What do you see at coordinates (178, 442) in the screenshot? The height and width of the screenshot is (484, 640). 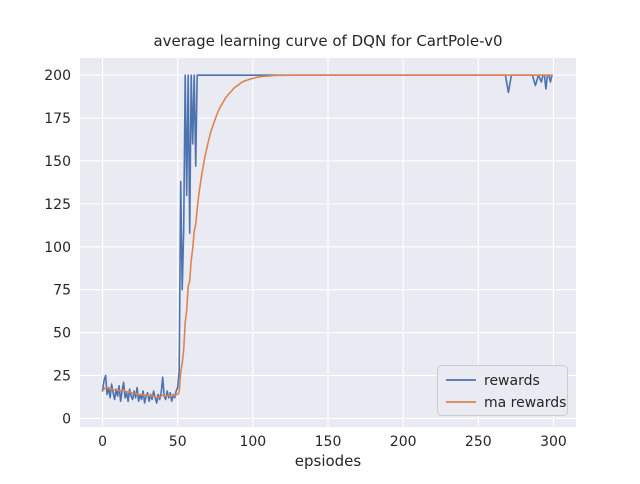 I see `x-tick-label: 50` at bounding box center [178, 442].